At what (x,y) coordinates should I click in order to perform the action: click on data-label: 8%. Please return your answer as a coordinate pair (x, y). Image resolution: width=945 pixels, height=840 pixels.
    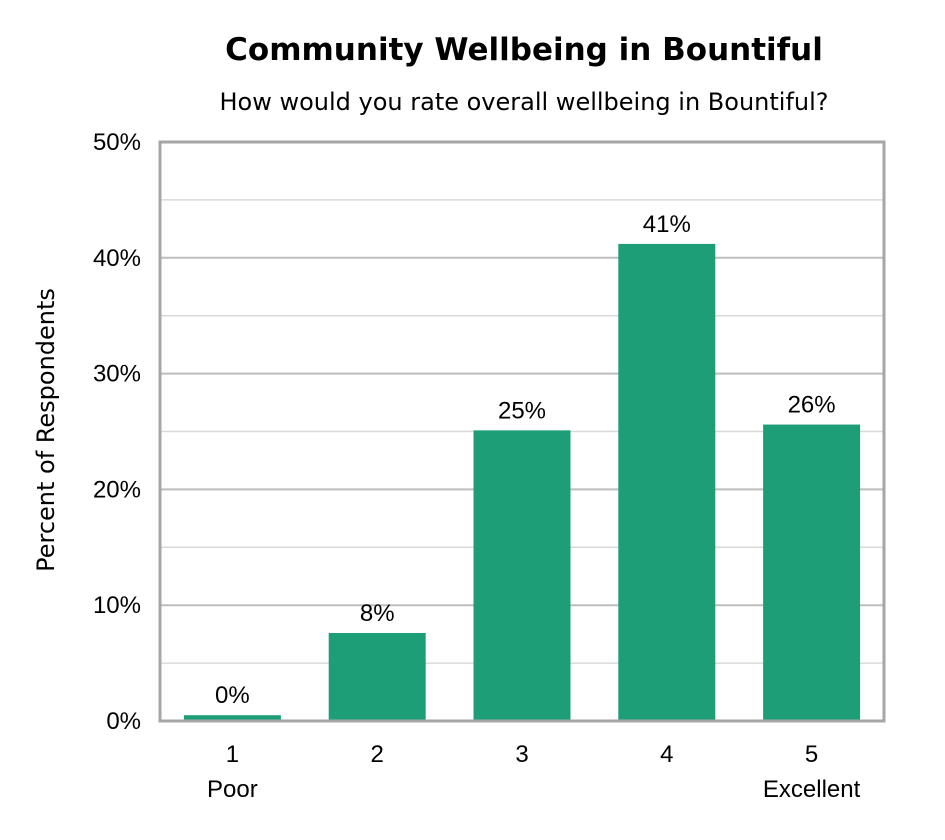
    Looking at the image, I should click on (377, 613).